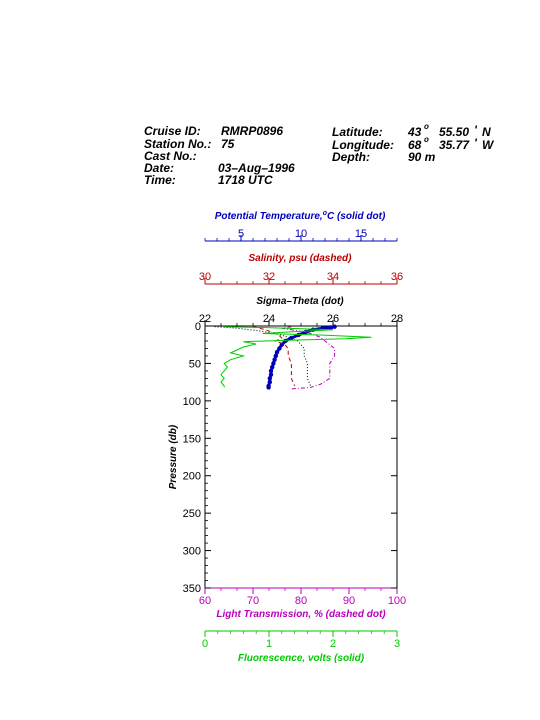 The image size is (540, 720). What do you see at coordinates (415, 145) in the screenshot?
I see `longitude-degrees: 68` at bounding box center [415, 145].